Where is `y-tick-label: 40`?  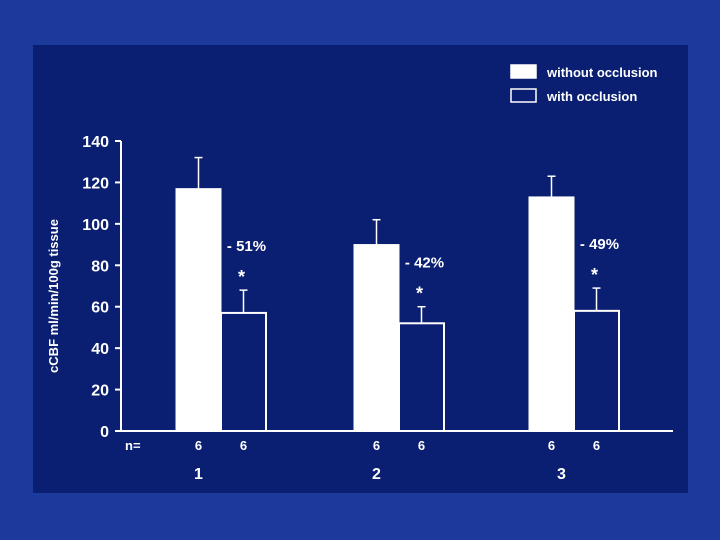 y-tick-label: 40 is located at coordinates (100, 349).